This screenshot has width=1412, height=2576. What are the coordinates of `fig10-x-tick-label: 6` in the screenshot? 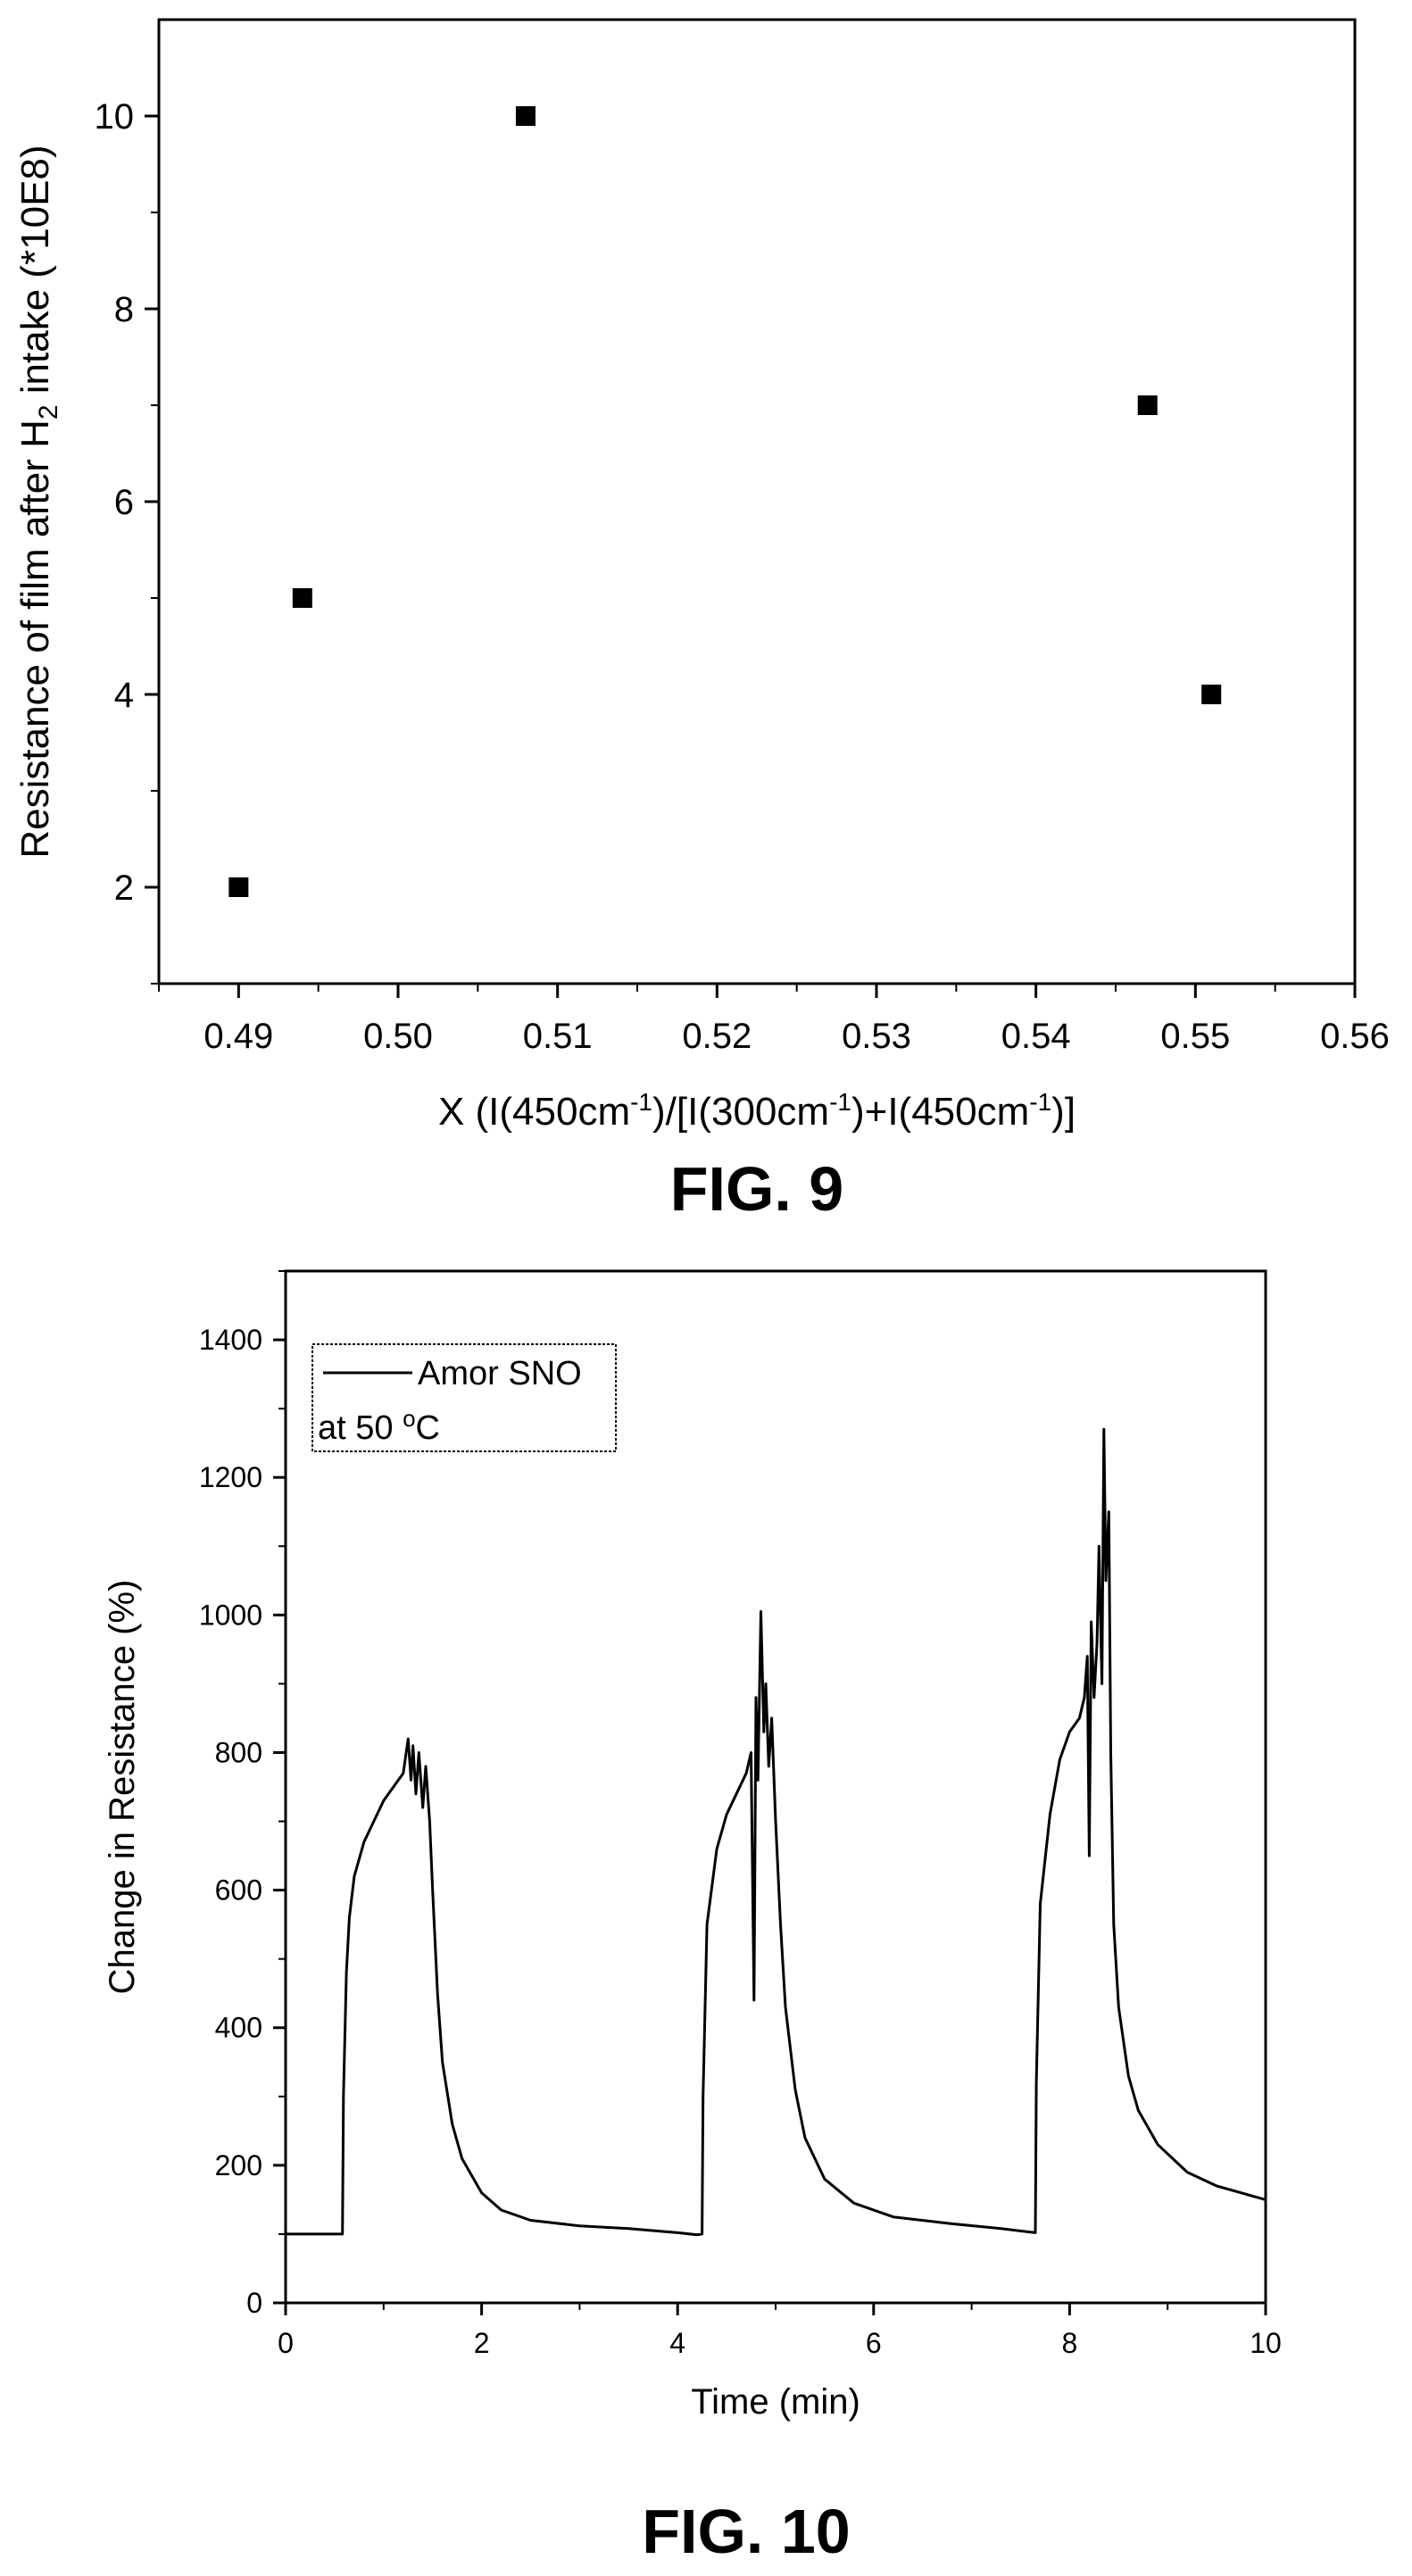 It's located at (874, 2343).